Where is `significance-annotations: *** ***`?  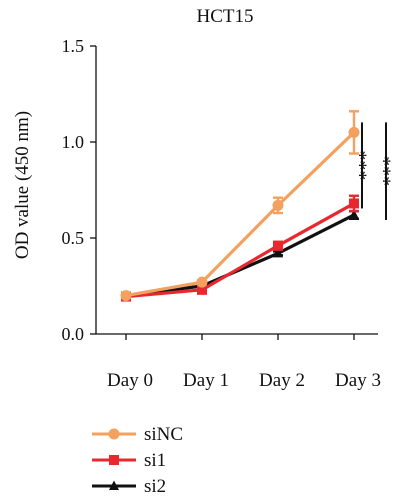 significance-annotations: *** *** is located at coordinates (378, 171).